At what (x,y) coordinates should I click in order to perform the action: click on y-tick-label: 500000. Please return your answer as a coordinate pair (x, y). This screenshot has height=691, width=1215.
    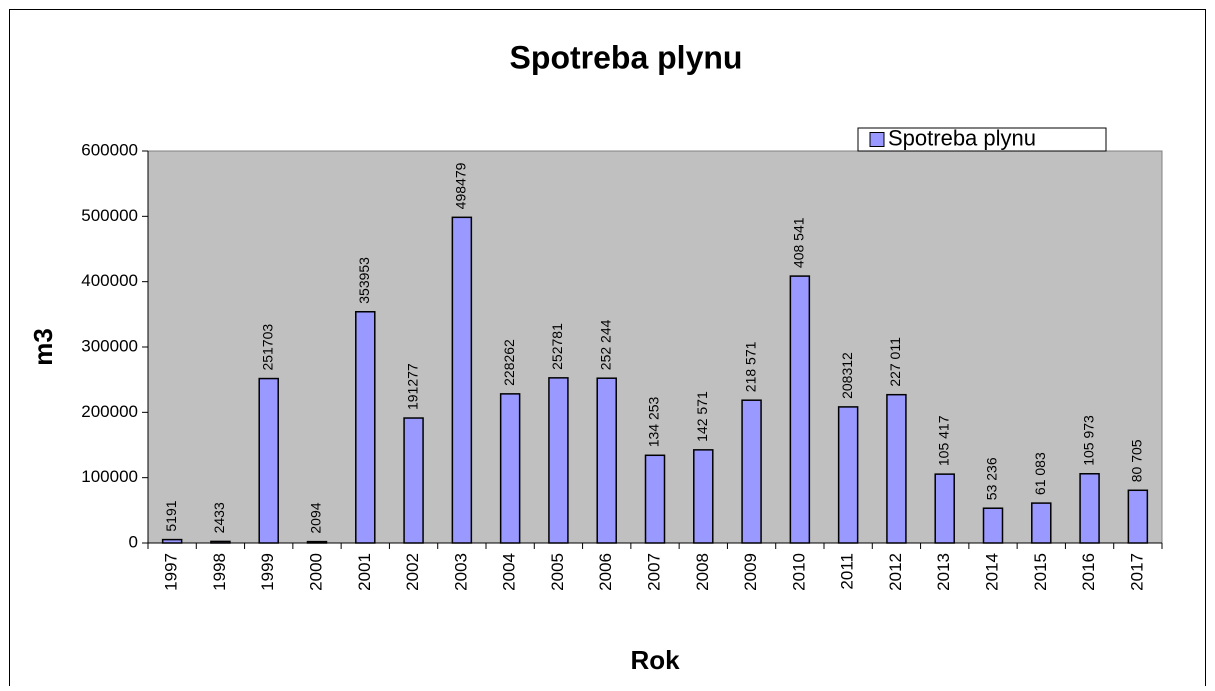
    Looking at the image, I should click on (109, 215).